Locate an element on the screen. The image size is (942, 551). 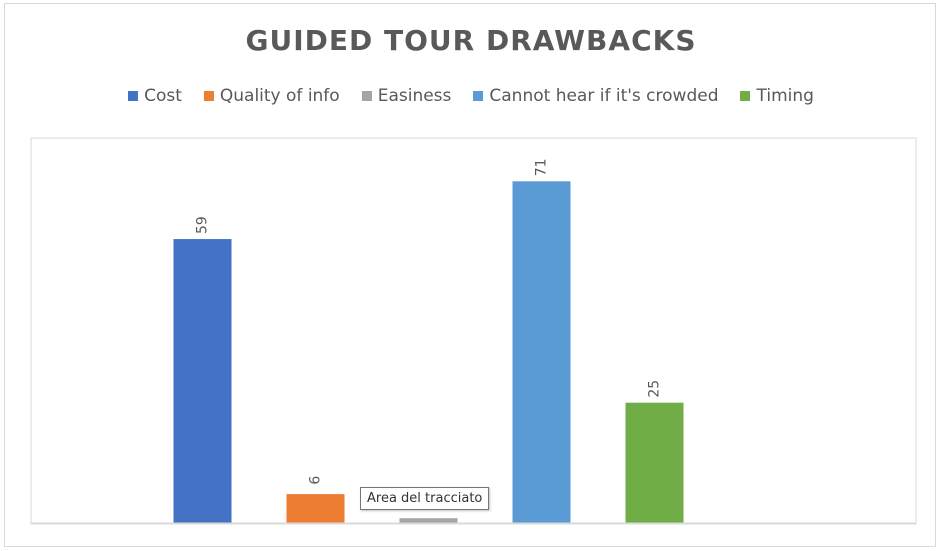
legend-swatch-quality-of-info is located at coordinates (208, 96).